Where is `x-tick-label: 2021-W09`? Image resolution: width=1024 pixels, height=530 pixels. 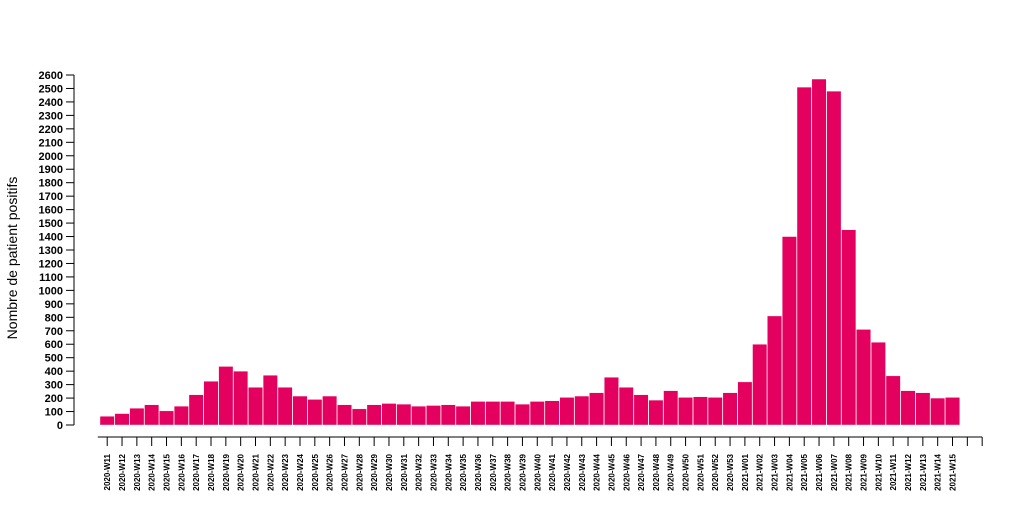 x-tick-label: 2021-W09 is located at coordinates (864, 471).